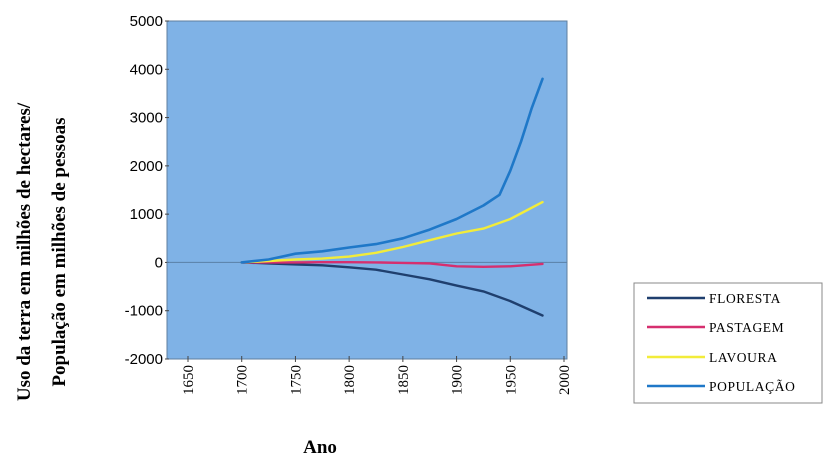  I want to click on y-tick-label: 2000, so click(146, 166).